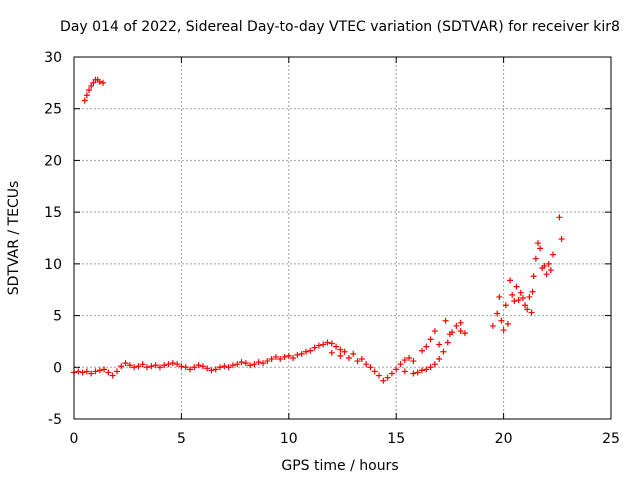  Describe the element at coordinates (181, 439) in the screenshot. I see `x-tick-label: 5` at that location.